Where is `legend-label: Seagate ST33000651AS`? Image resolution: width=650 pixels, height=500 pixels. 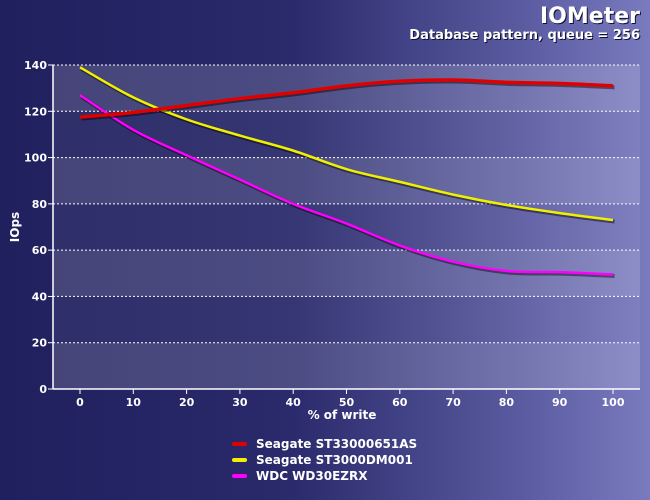
legend-label: Seagate ST33000651AS is located at coordinates (337, 444).